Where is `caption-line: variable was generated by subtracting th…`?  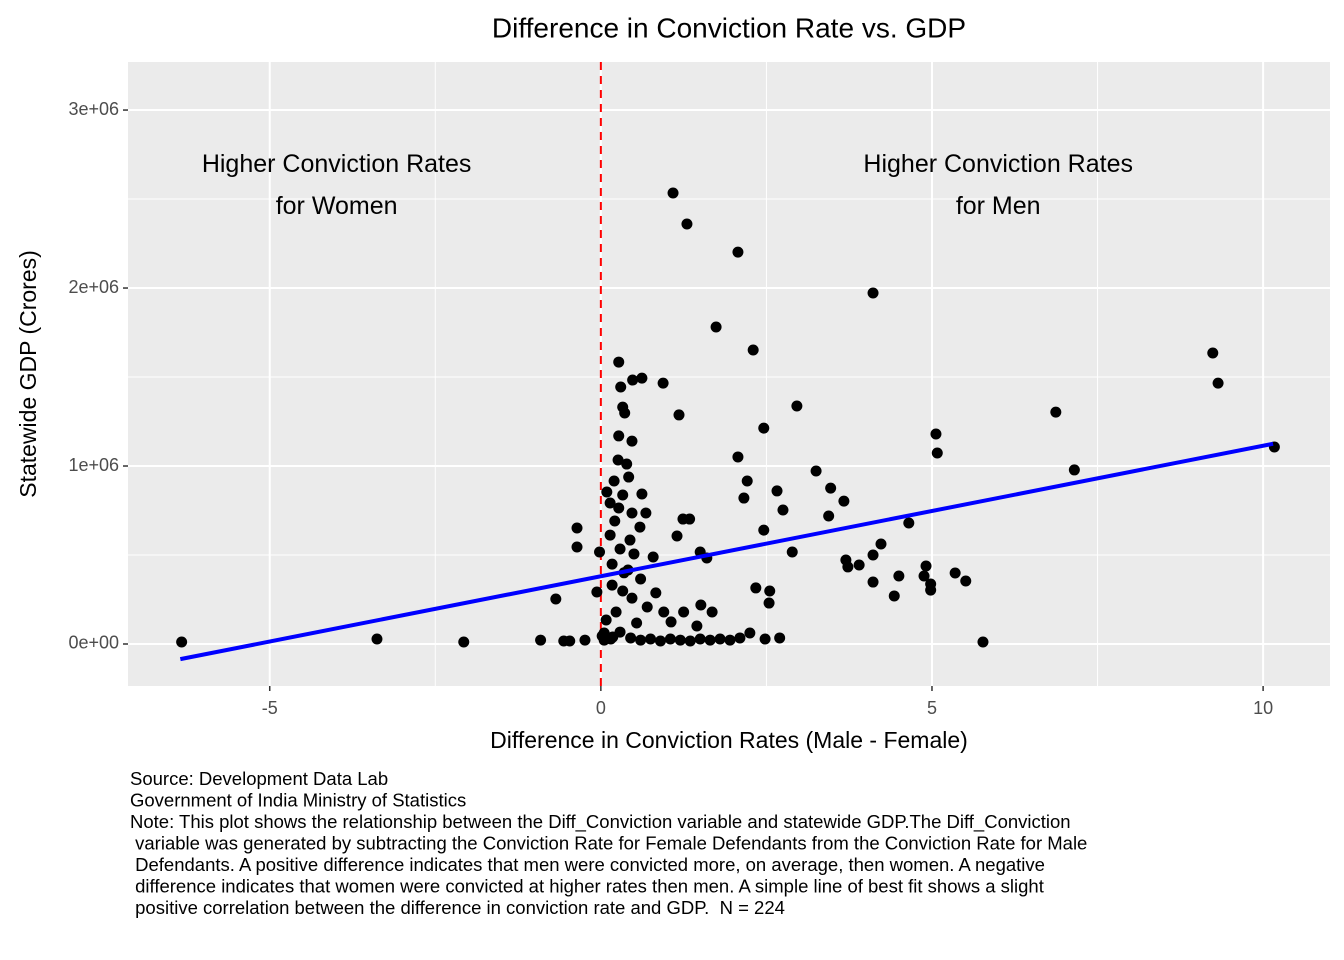
caption-line: variable was generated by subtracting th… is located at coordinates (608, 842).